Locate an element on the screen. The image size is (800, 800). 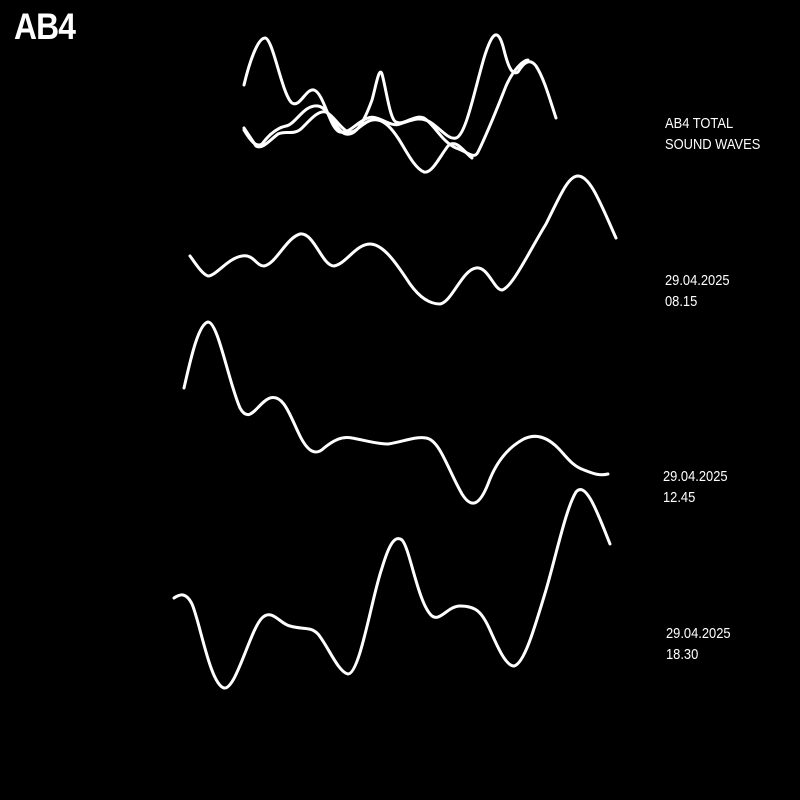
total-caption: AB4 TOTAL SOUND WAVES is located at coordinates (712, 134).